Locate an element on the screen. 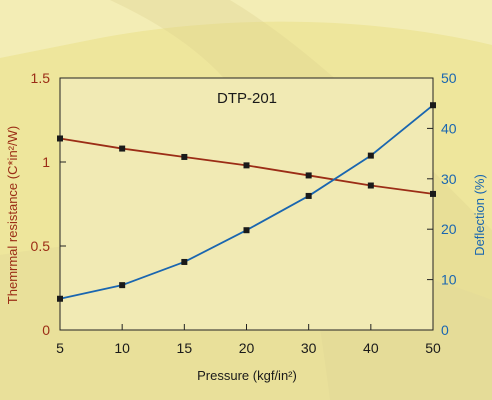 Image resolution: width=492 pixels, height=400 pixels. x-tick-label: 40 is located at coordinates (371, 348).